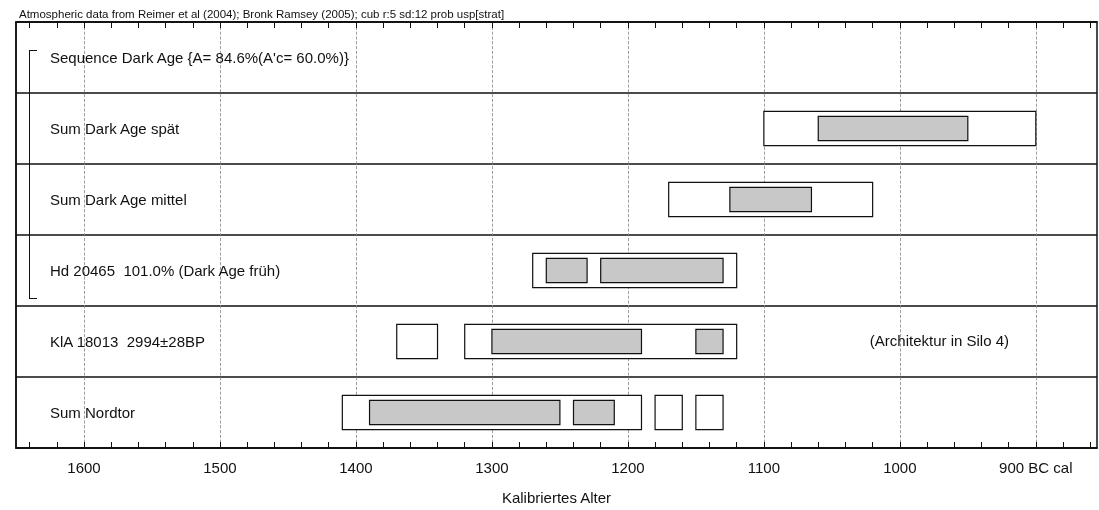 The image size is (1099, 510). What do you see at coordinates (128, 341) in the screenshot?
I see `y-tick-label: KlA 18013 2994±28BP` at bounding box center [128, 341].